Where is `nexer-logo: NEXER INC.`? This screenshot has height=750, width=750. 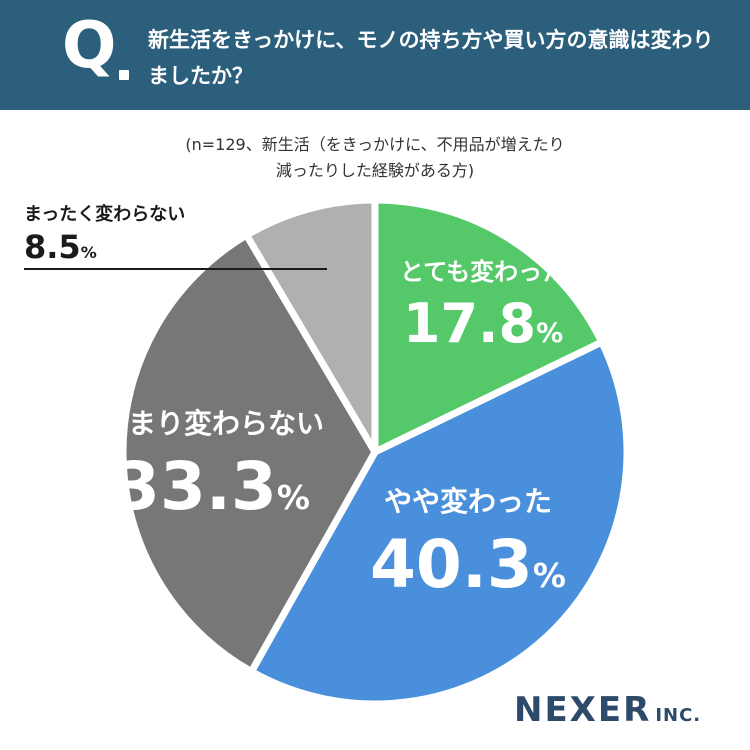 nexer-logo: NEXER INC. is located at coordinates (608, 710).